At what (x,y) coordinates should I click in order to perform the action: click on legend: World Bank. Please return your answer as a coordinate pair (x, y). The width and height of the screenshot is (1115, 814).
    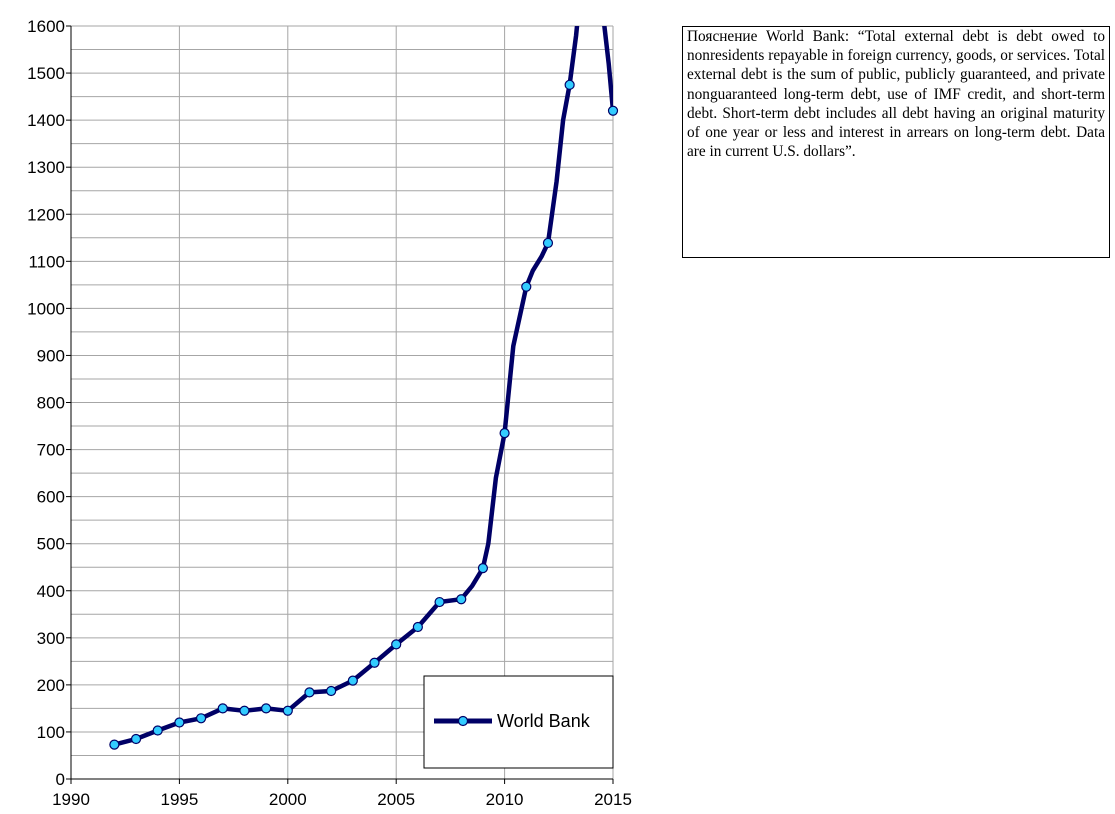
    Looking at the image, I should click on (518, 722).